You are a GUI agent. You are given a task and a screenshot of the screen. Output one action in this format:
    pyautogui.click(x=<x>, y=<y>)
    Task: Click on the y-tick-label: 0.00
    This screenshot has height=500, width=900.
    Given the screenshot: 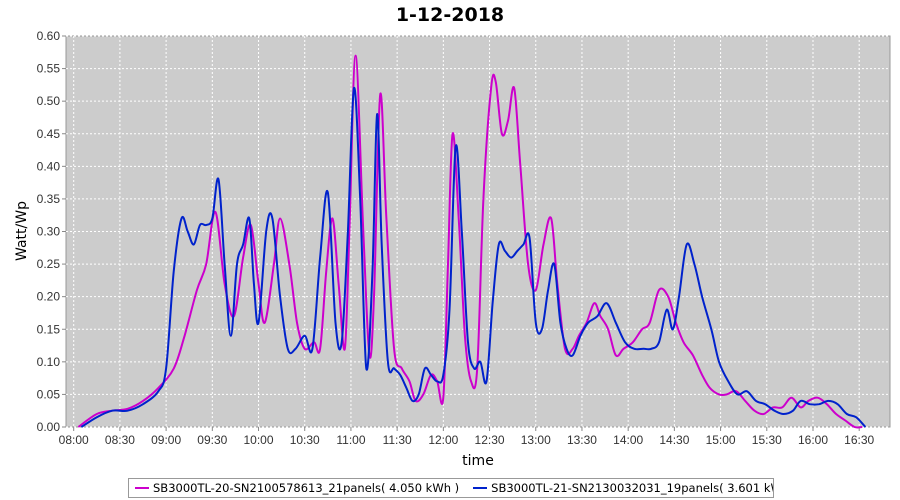 What is the action you would take?
    pyautogui.click(x=49, y=427)
    